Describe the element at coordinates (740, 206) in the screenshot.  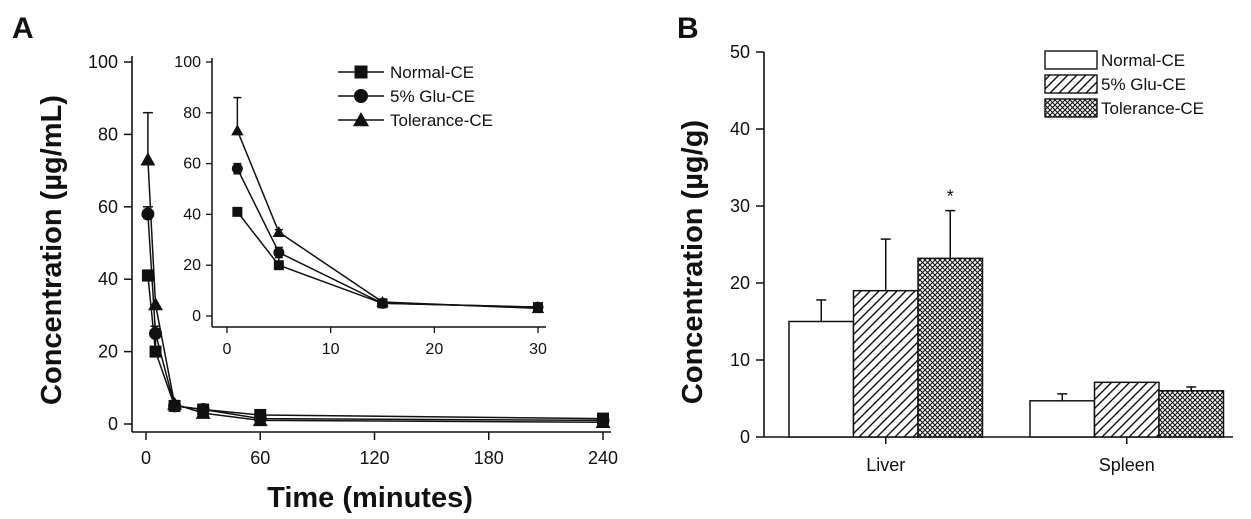
I see `panel-b-y-tick-label: 30` at that location.